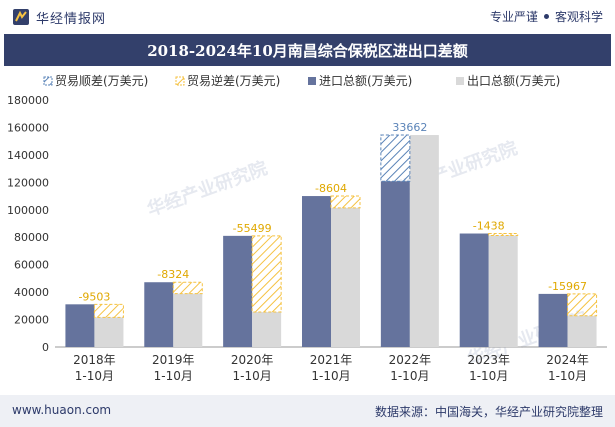 The height and width of the screenshot is (427, 615). Describe the element at coordinates (173, 360) in the screenshot. I see `x-tick-label-year: 2019年` at that location.